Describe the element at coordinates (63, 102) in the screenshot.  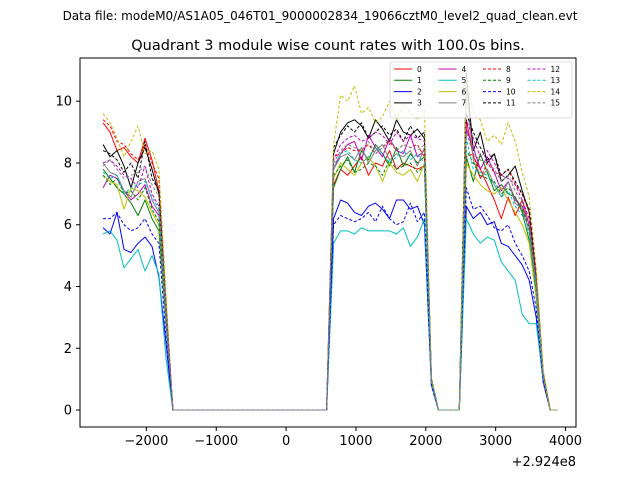
I see `y-tick-label: 10` at that location.